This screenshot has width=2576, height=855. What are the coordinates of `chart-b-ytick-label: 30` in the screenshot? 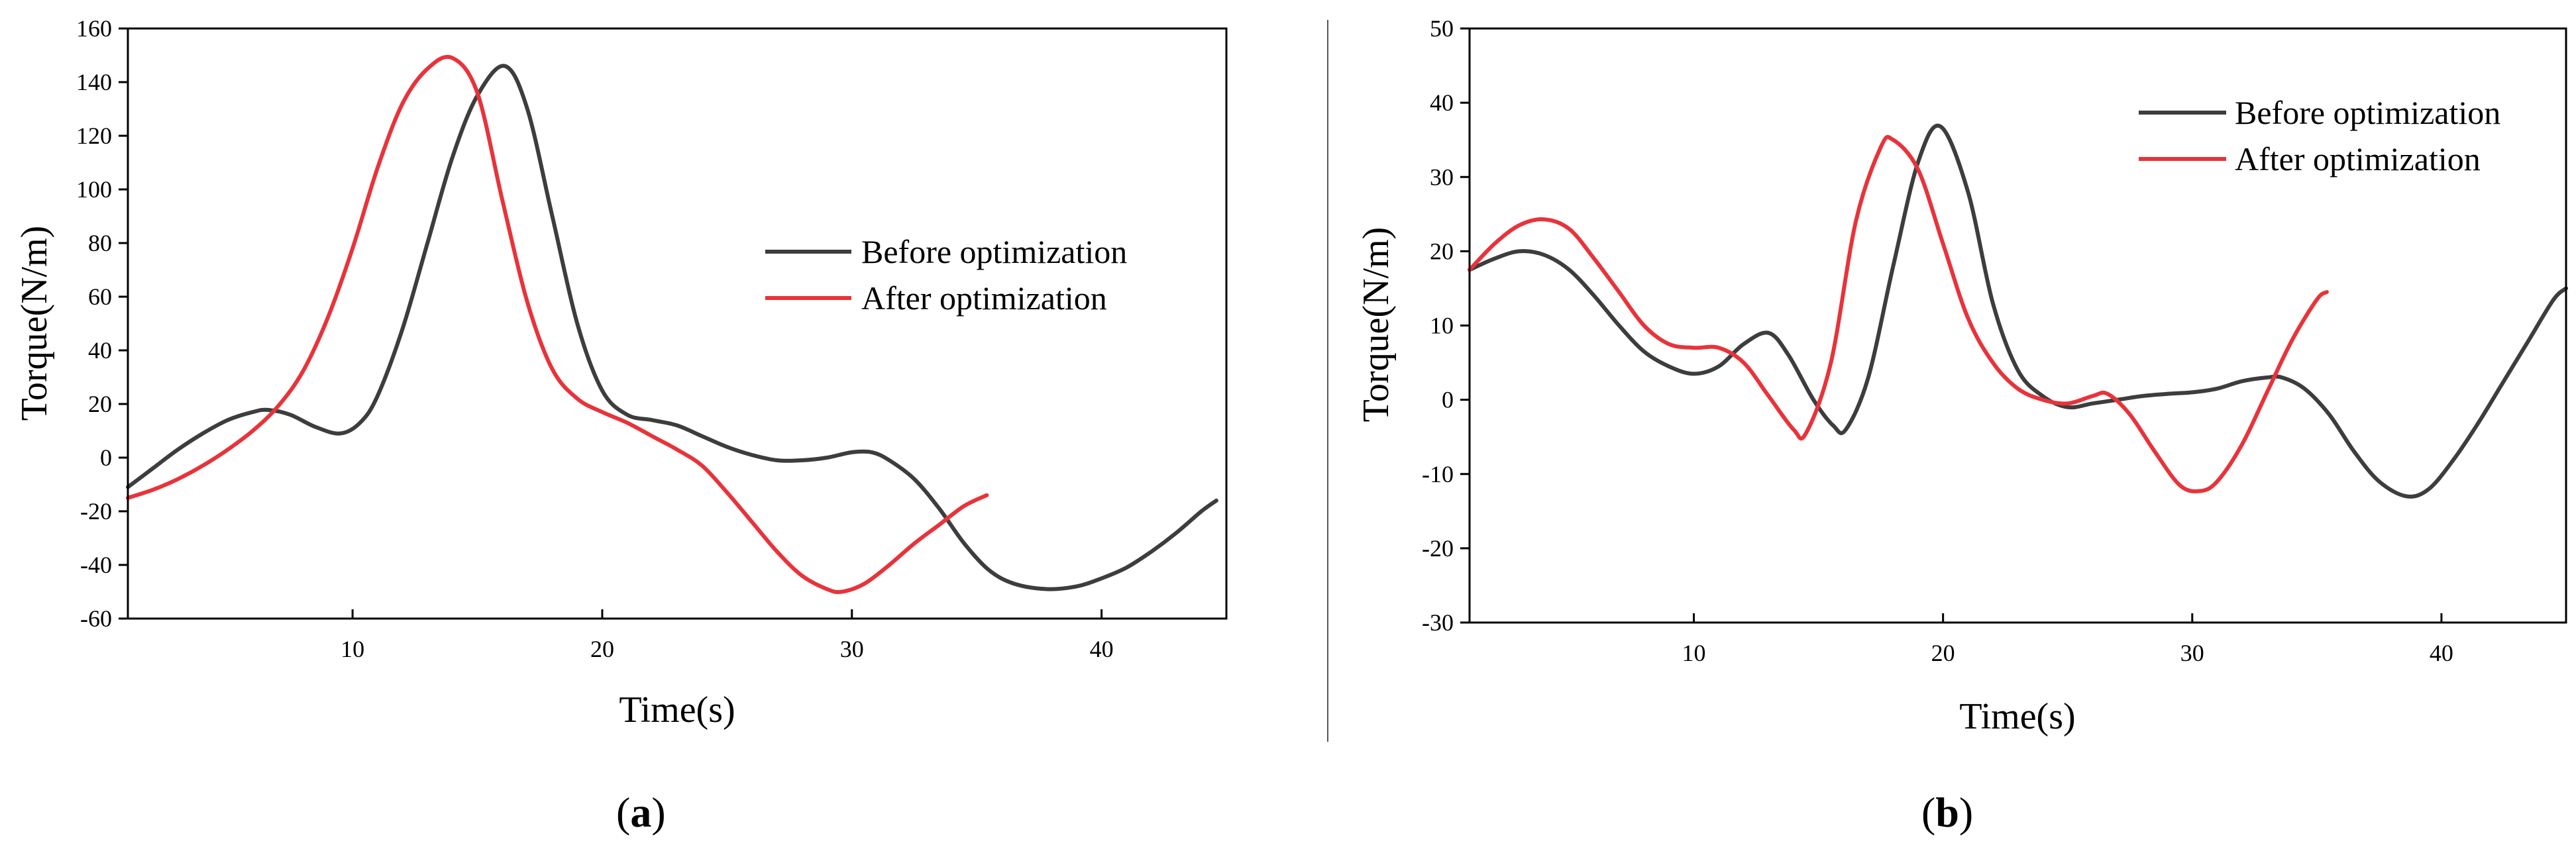 It's located at (1442, 177).